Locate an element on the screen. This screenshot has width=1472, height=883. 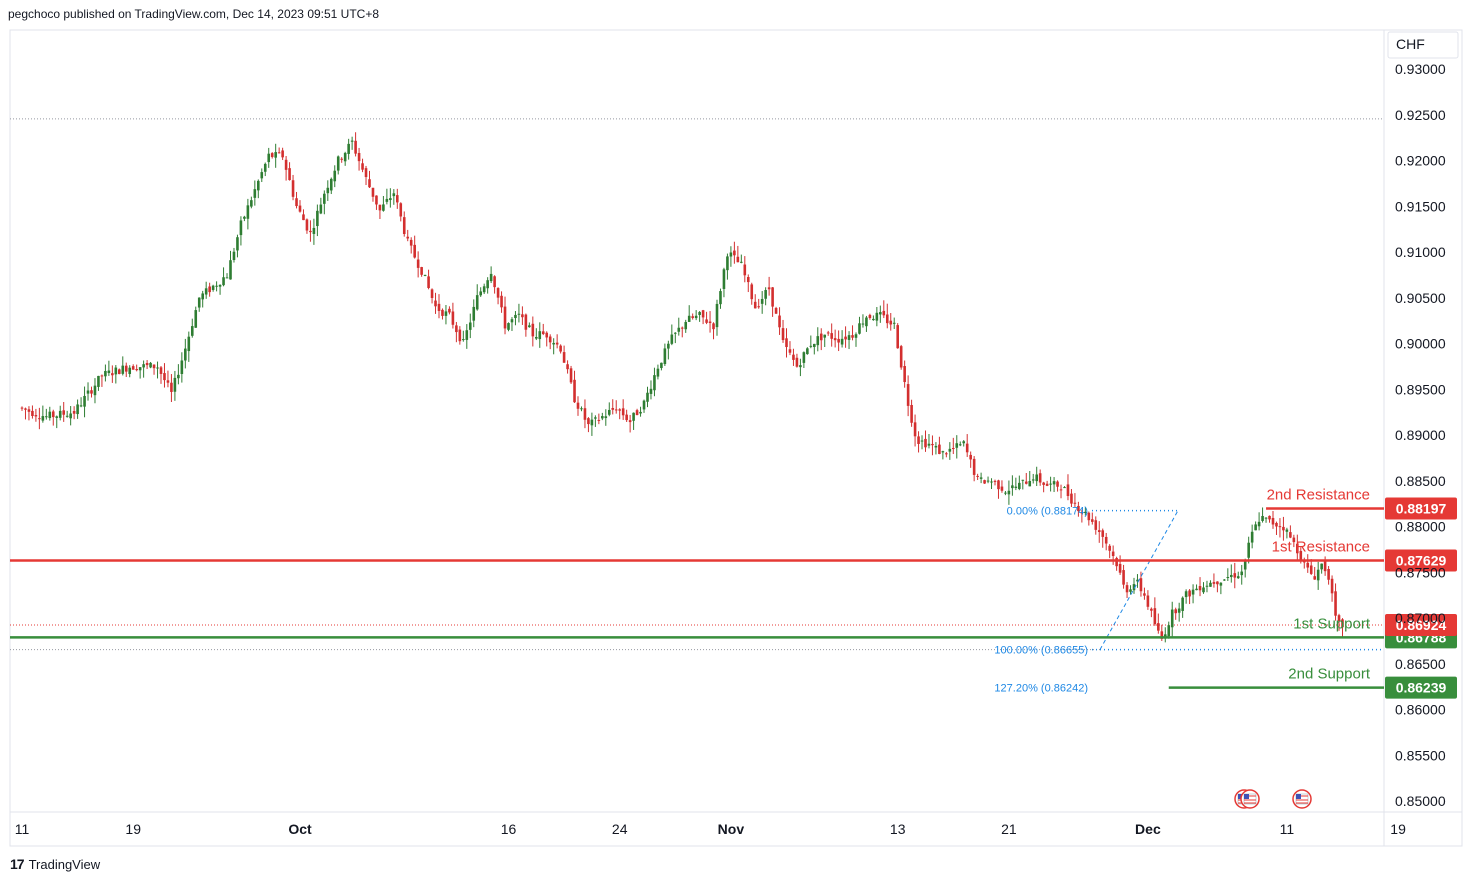
level-price-tag: 0.87629 is located at coordinates (1421, 560).